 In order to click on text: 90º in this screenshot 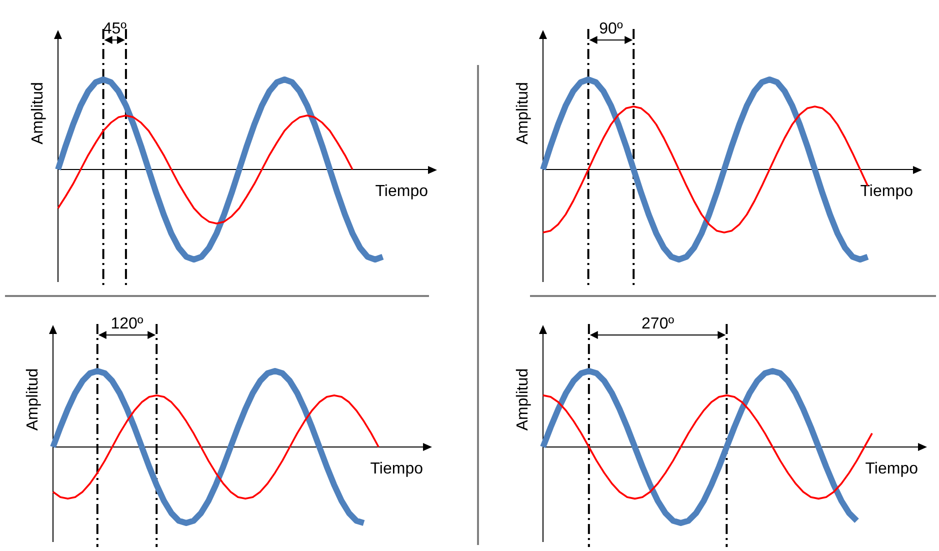, I will do `click(611, 29)`.